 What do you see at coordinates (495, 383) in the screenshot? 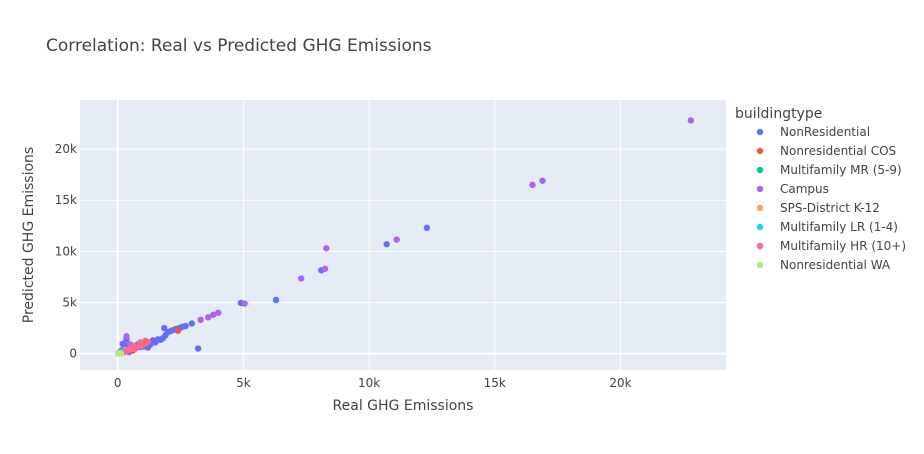
I see `x-tick-label: 15k` at bounding box center [495, 383].